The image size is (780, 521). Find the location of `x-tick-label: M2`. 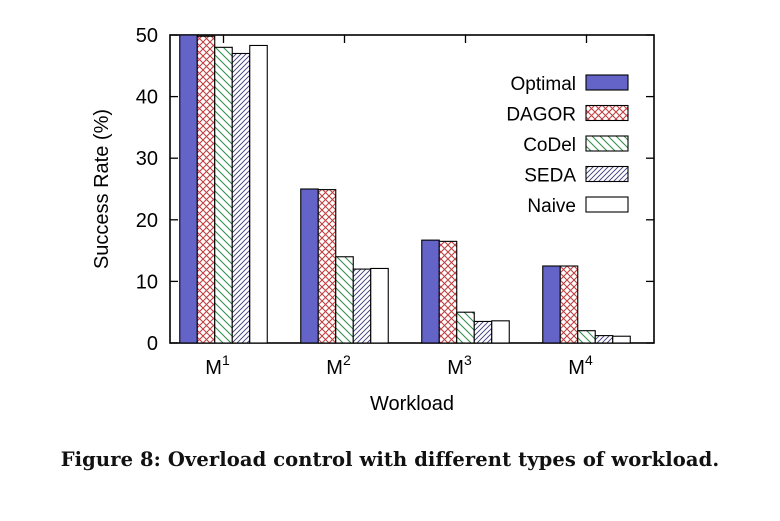

x-tick-label: M2 is located at coordinates (338, 365).